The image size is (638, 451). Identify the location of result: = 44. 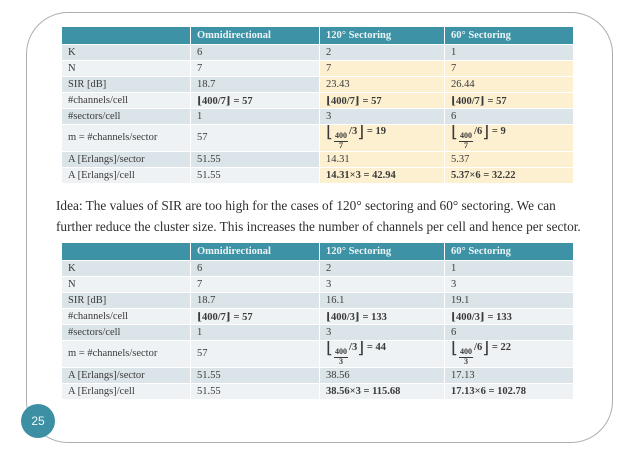
(375, 347).